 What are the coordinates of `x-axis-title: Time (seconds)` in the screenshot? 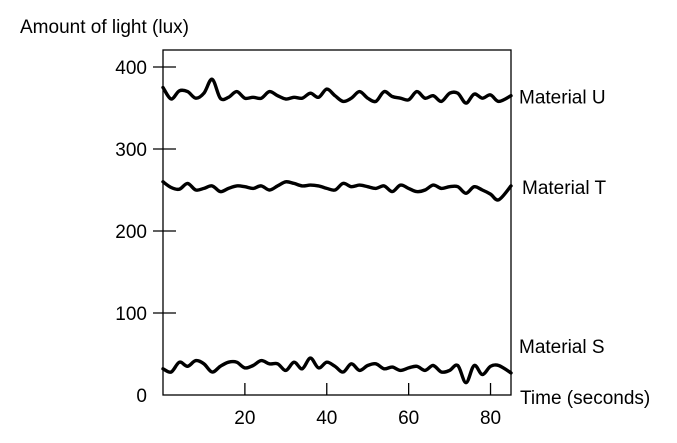 It's located at (585, 398).